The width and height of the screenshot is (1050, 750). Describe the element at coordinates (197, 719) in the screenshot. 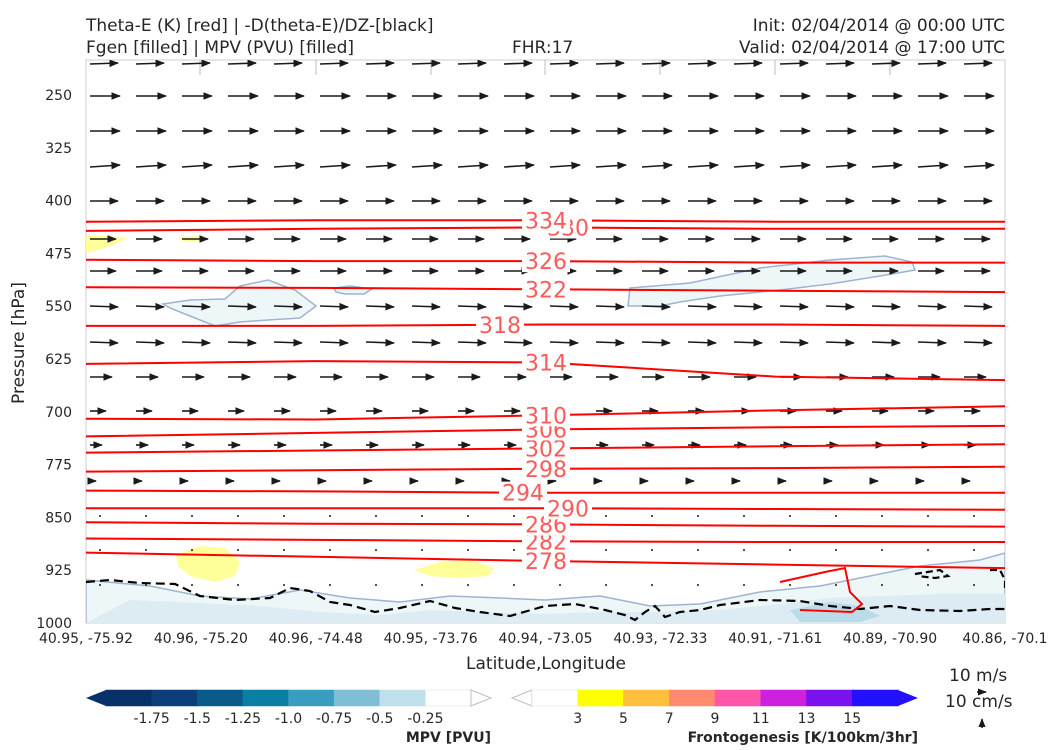

I see `colorbar-tick-label: -1.5` at that location.